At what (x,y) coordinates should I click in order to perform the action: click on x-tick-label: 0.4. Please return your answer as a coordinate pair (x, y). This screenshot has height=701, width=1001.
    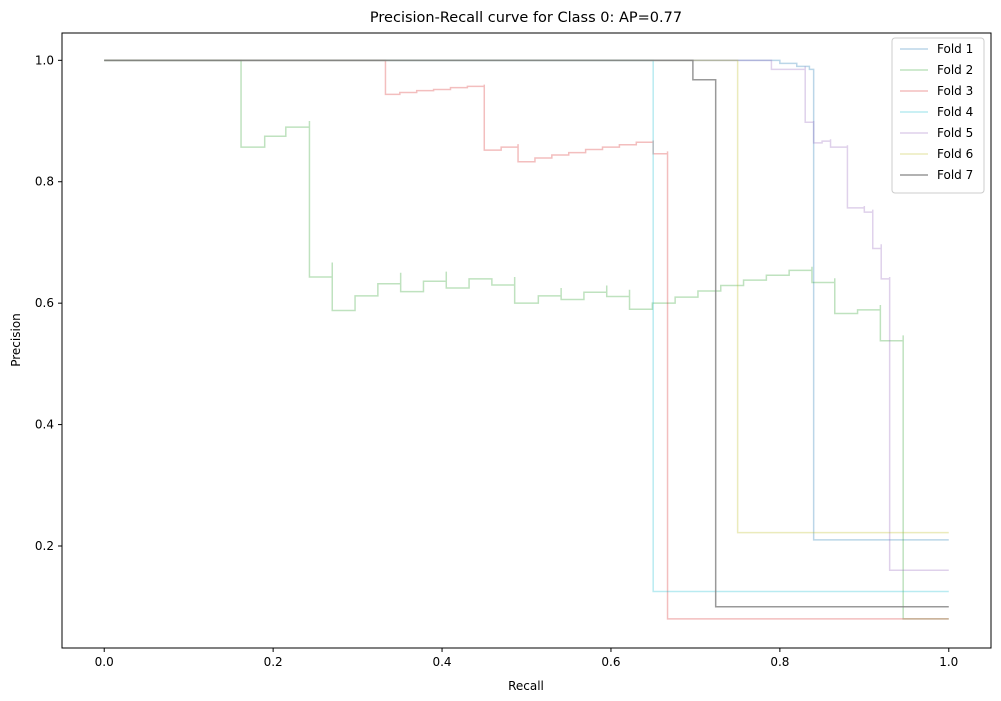
    Looking at the image, I should click on (441, 662).